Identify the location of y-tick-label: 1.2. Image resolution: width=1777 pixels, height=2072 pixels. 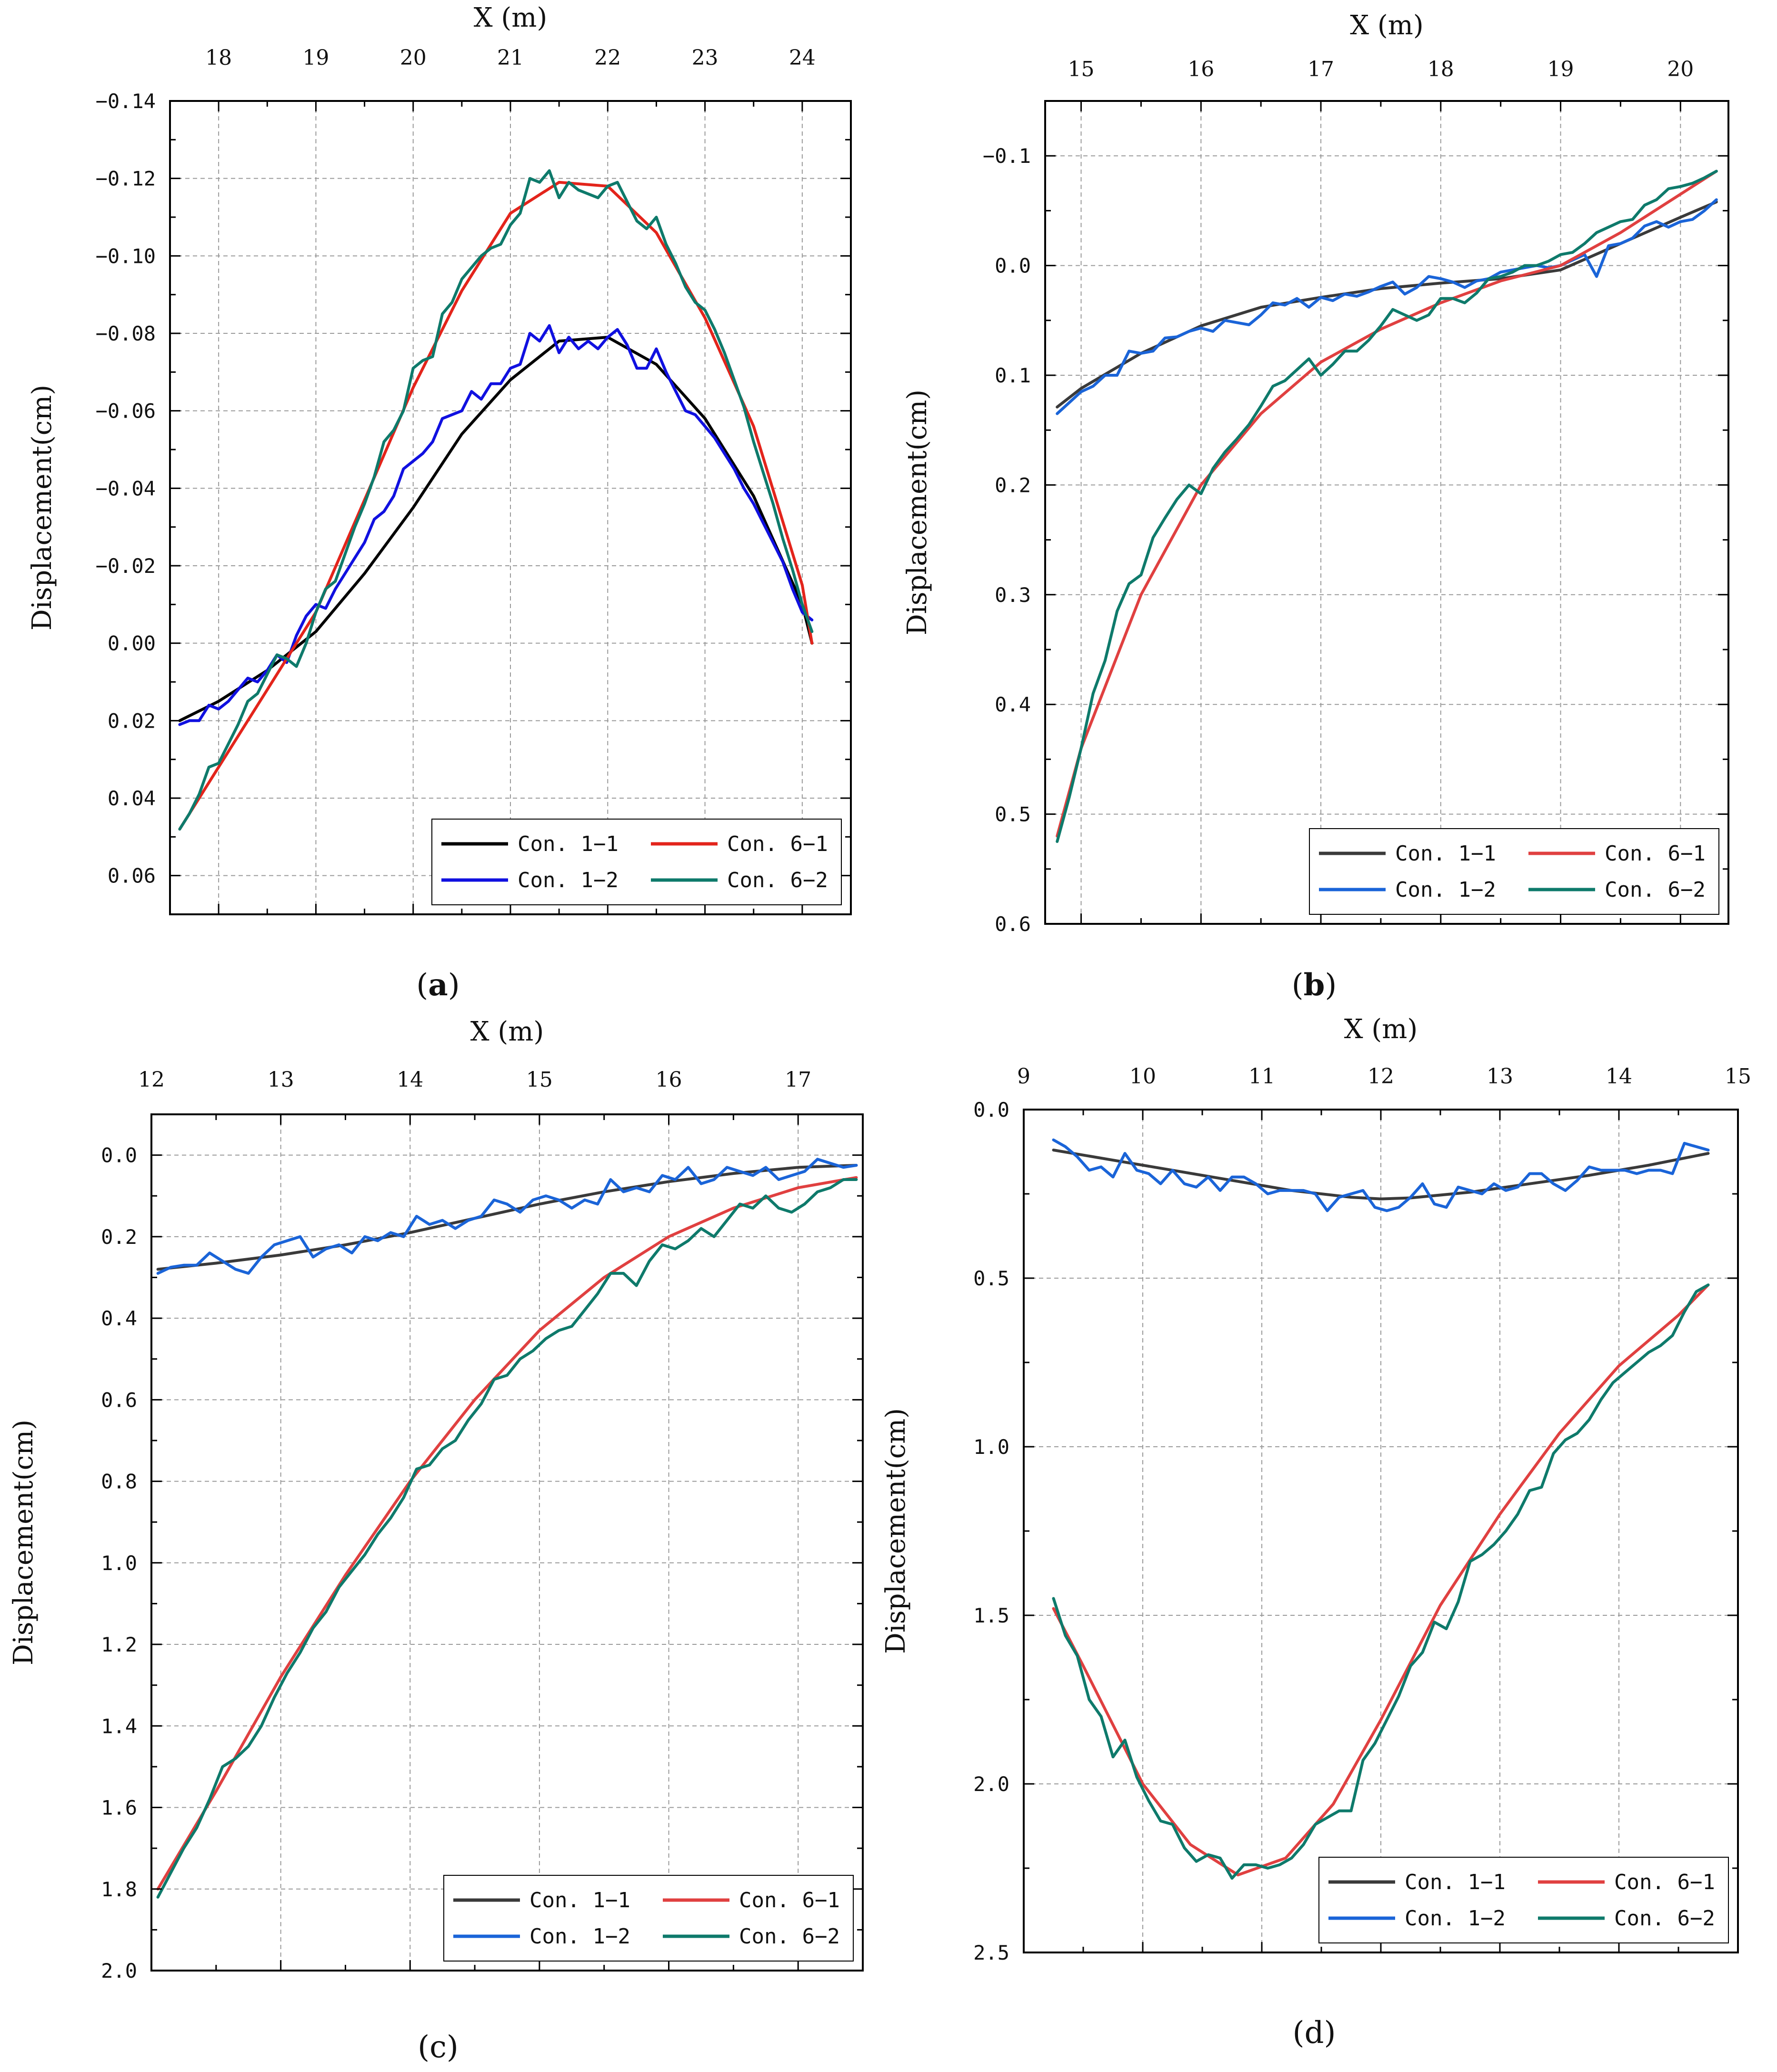
(119, 1644).